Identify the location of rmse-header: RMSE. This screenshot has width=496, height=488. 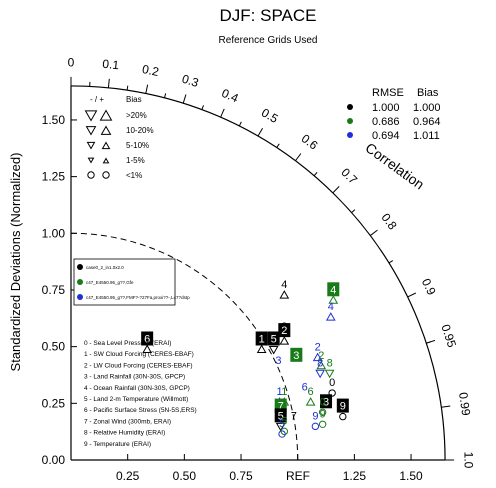
(388, 93).